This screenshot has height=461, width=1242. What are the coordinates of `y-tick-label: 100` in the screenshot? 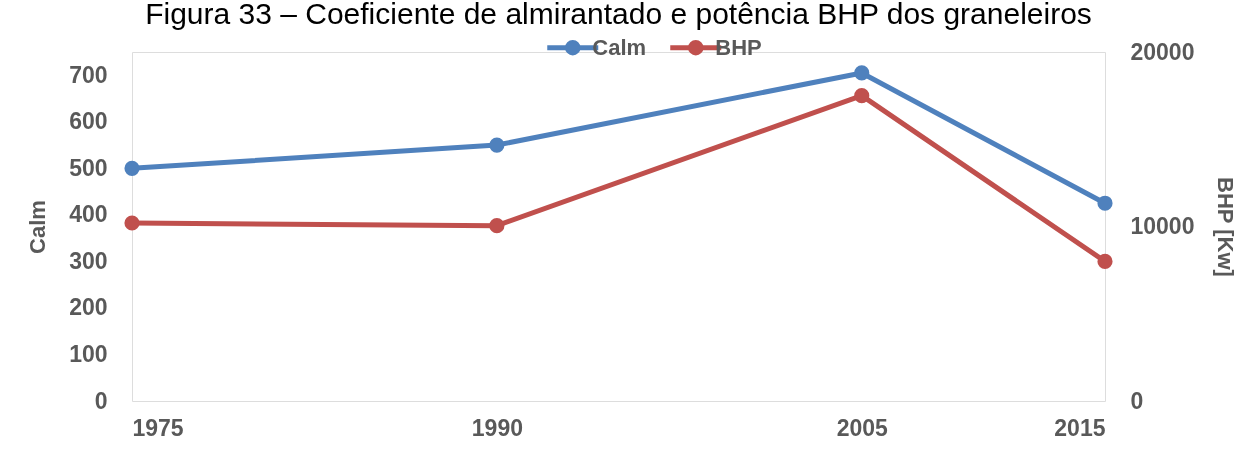 It's located at (88, 353).